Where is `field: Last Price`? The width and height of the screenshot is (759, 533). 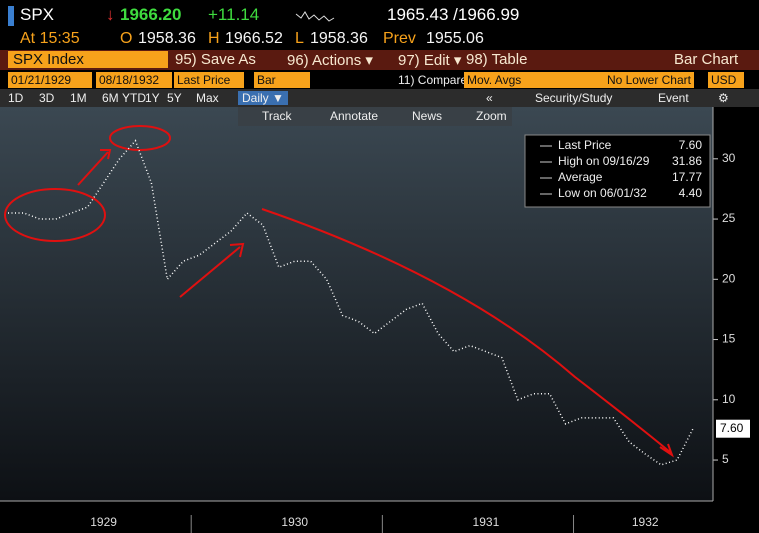 field: Last Price is located at coordinates (209, 80).